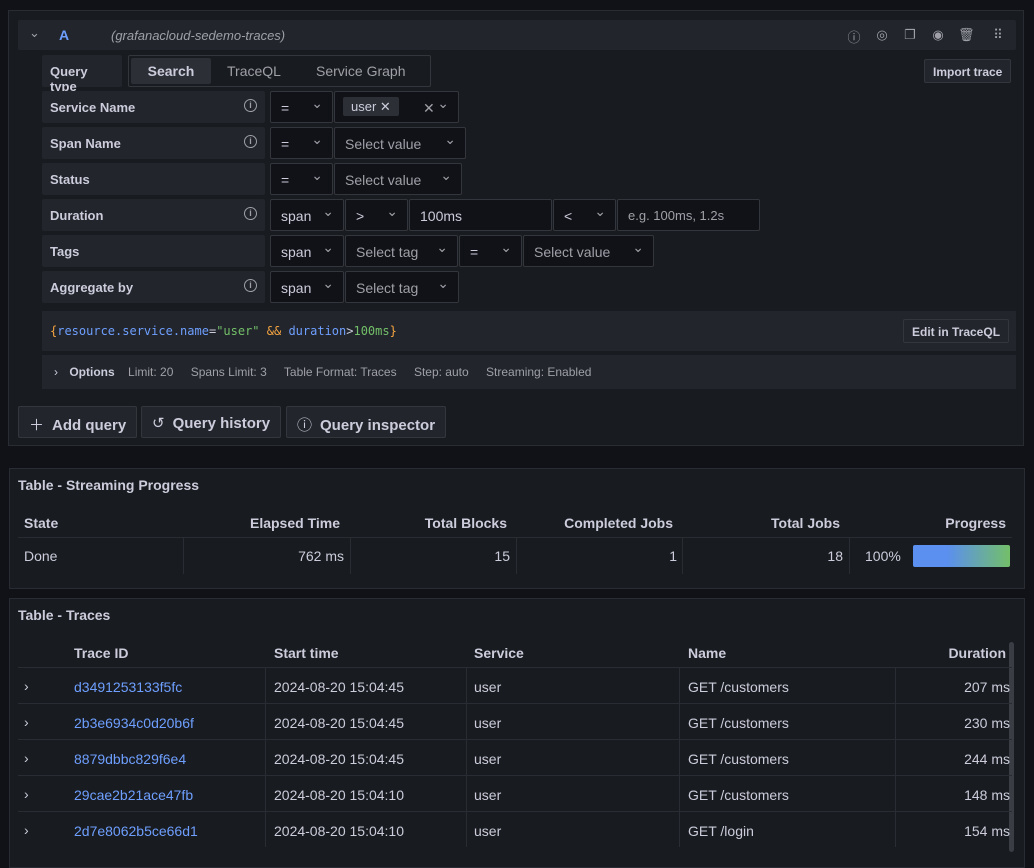 This screenshot has width=1034, height=868. What do you see at coordinates (198, 35) in the screenshot?
I see `datasource-name: (grafanacloud-sedemo-traces)` at bounding box center [198, 35].